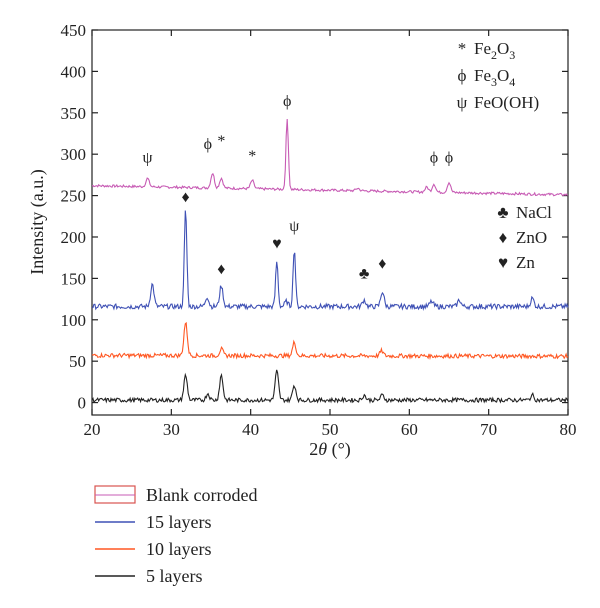 This screenshot has width=600, height=608. I want to click on x-tick-label: 20, so click(92, 429).